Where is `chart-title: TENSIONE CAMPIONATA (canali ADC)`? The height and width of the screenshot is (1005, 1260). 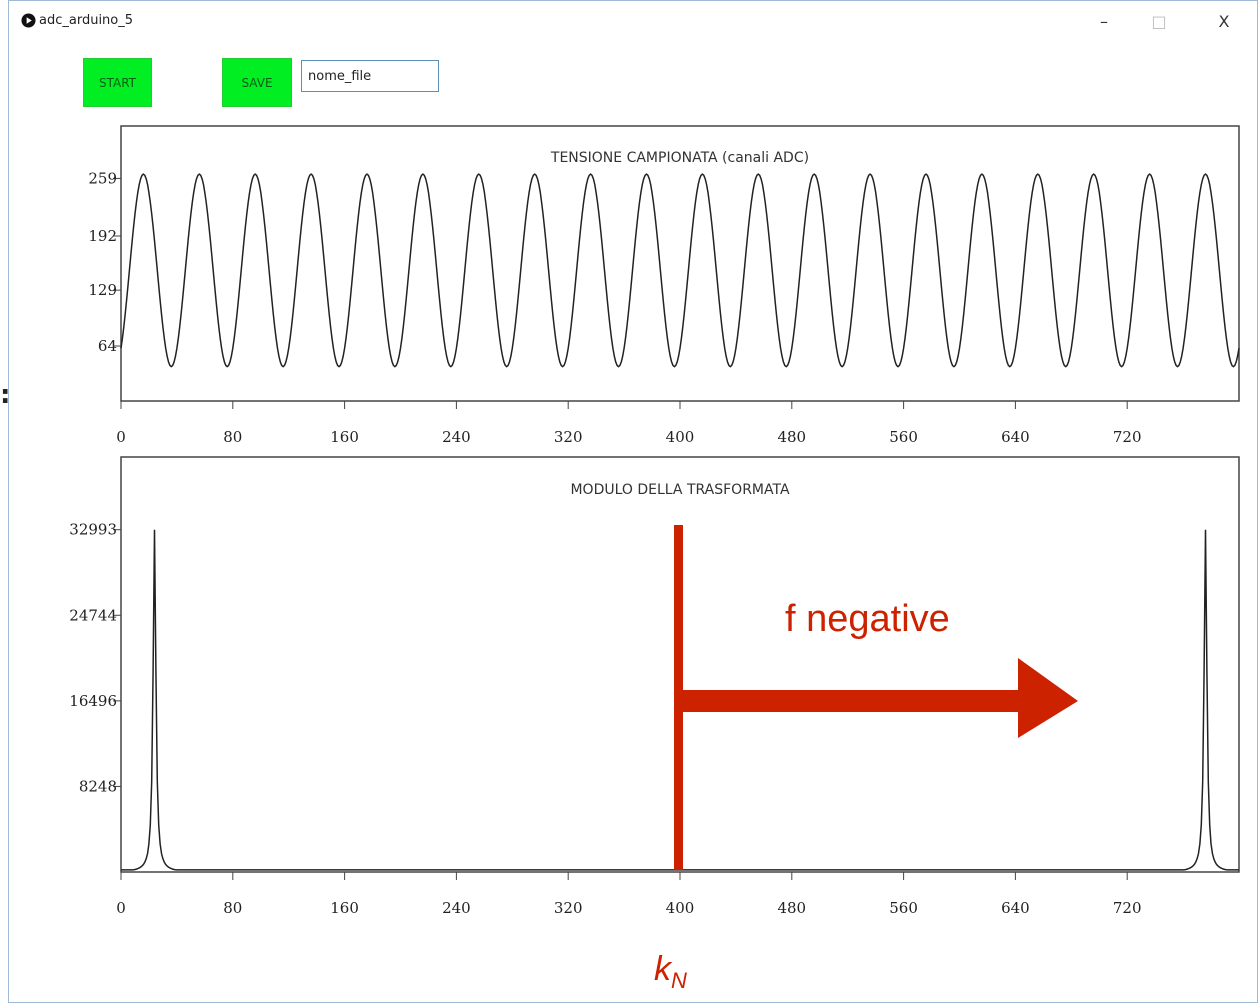
chart-title: TENSIONE CAMPIONATA (canali ADC) is located at coordinates (679, 158).